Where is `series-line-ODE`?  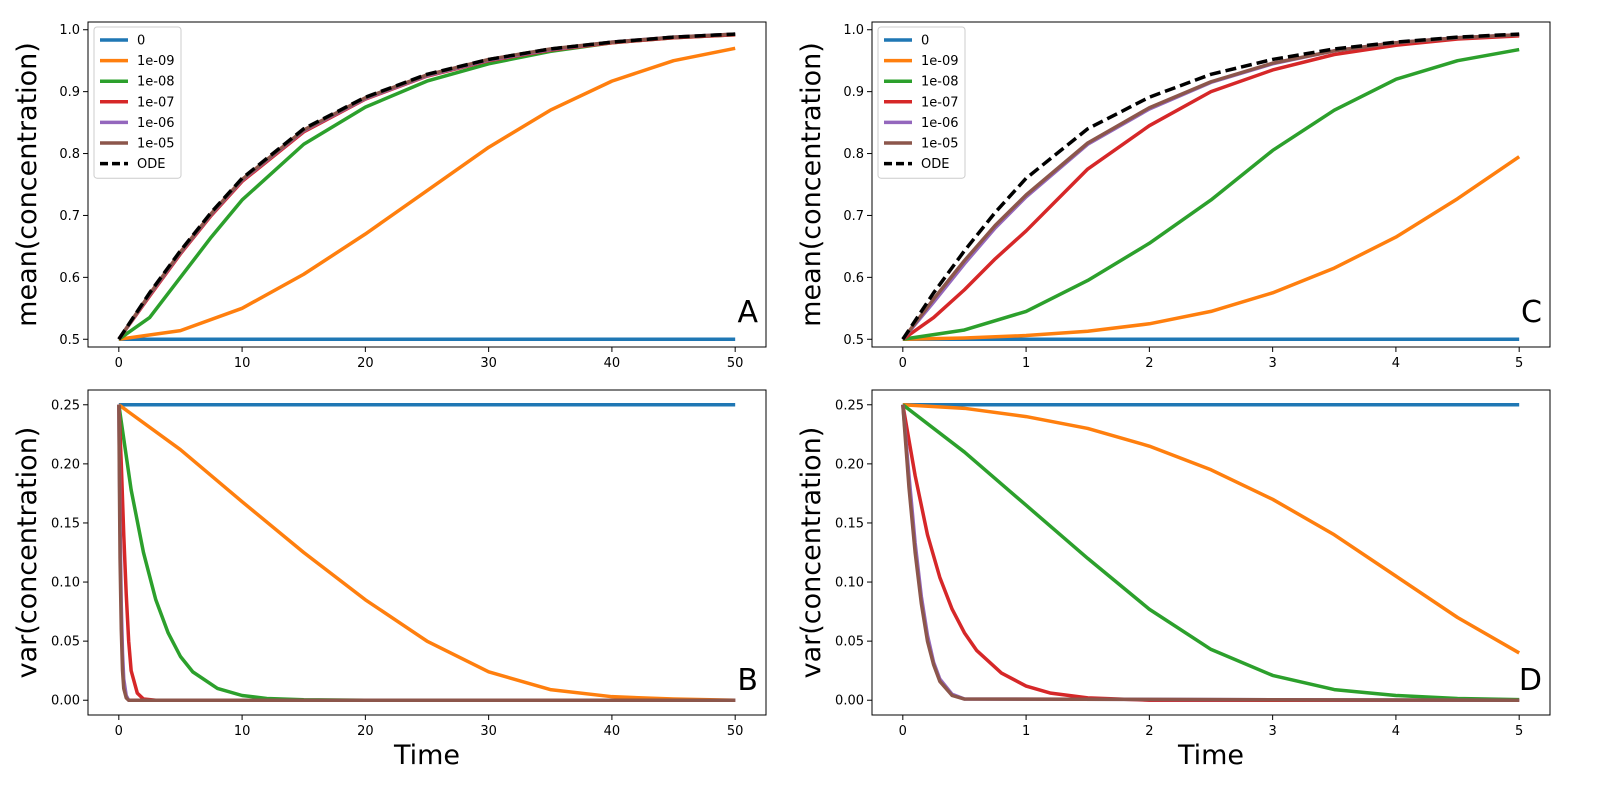 series-line-ODE is located at coordinates (1210, 186).